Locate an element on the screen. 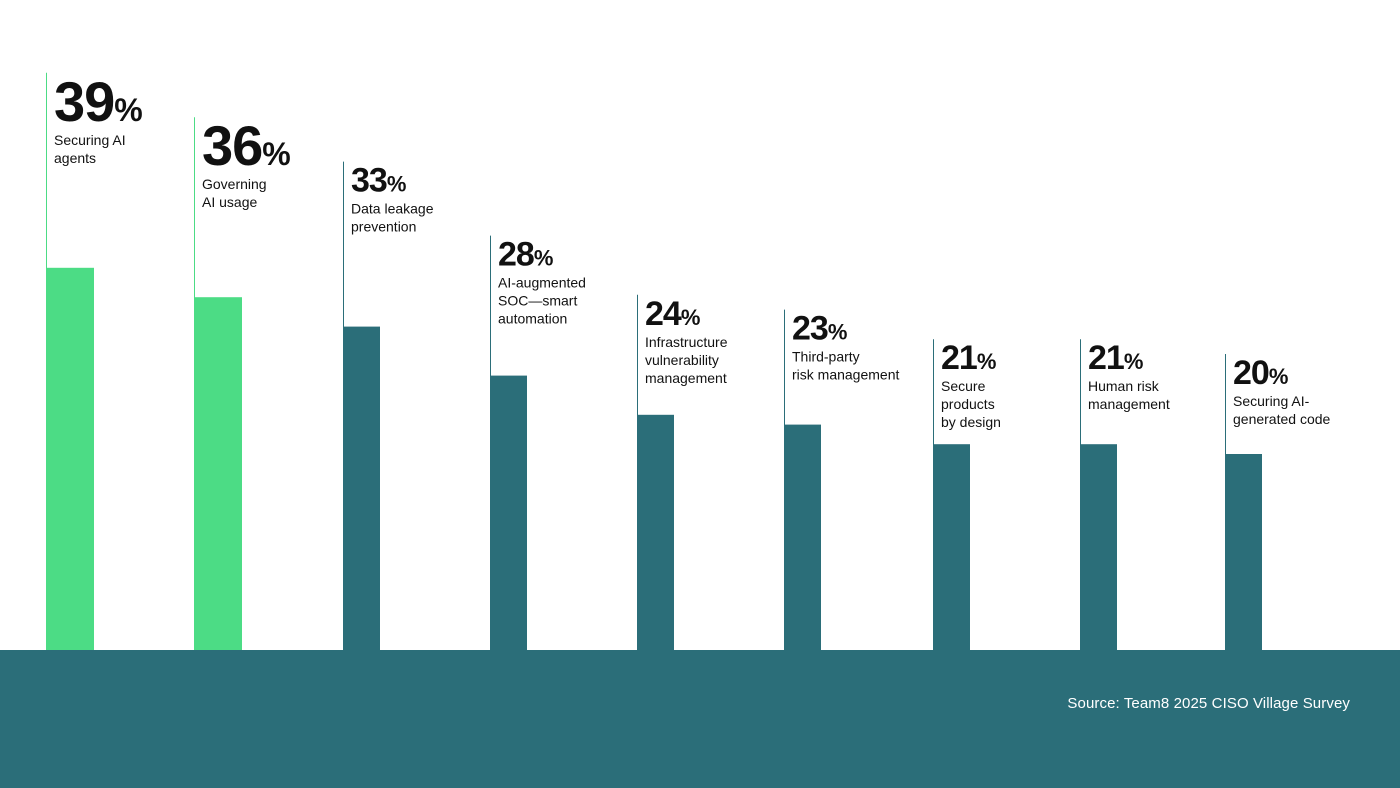  category-label: prevention is located at coordinates (383, 227).